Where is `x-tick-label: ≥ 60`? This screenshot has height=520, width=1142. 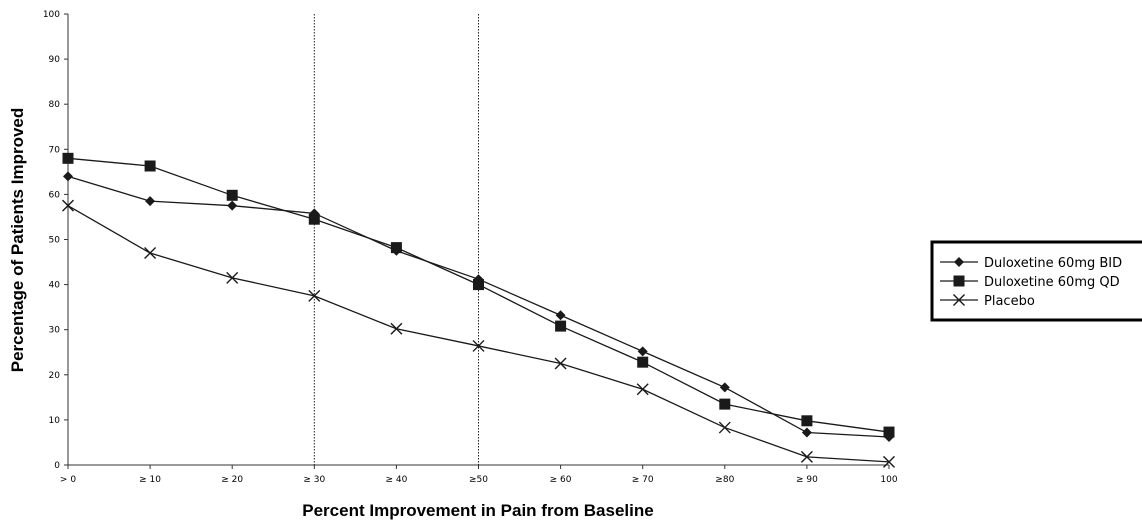 x-tick-label: ≥ 60 is located at coordinates (561, 480).